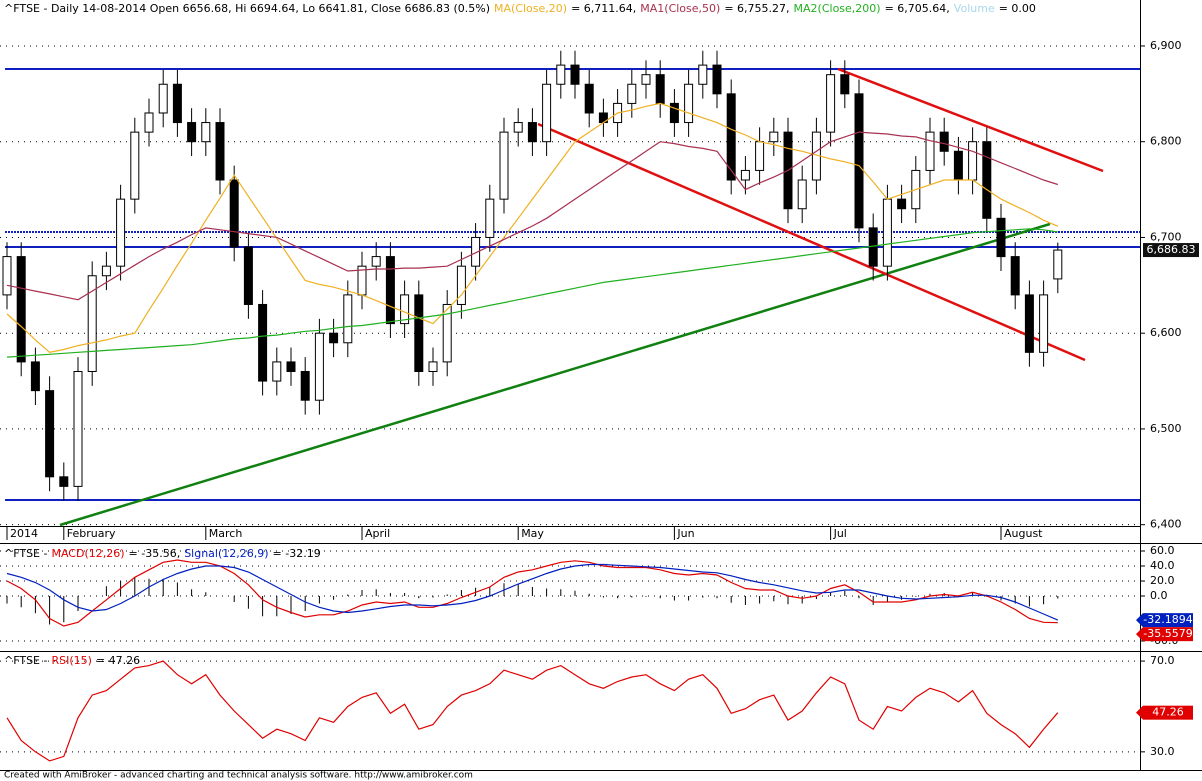 This screenshot has height=781, width=1202. I want to click on legend-value: = 6,711.64,, so click(603, 8).